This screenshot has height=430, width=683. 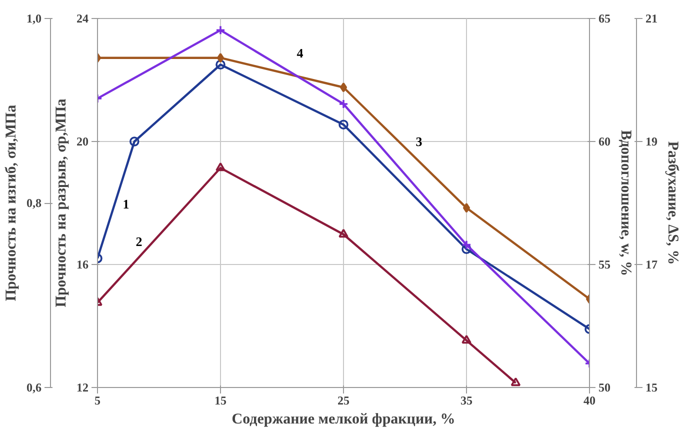 What do you see at coordinates (82, 141) in the screenshot?
I see `y-tick-label: 20` at bounding box center [82, 141].